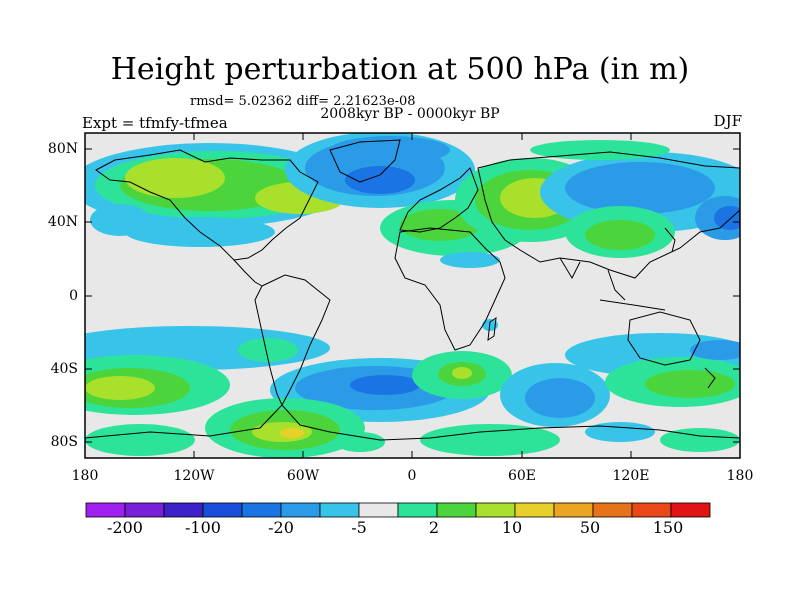 The height and width of the screenshot is (600, 800). Describe the element at coordinates (64, 369) in the screenshot. I see `lat-tick-label: 40S` at that location.